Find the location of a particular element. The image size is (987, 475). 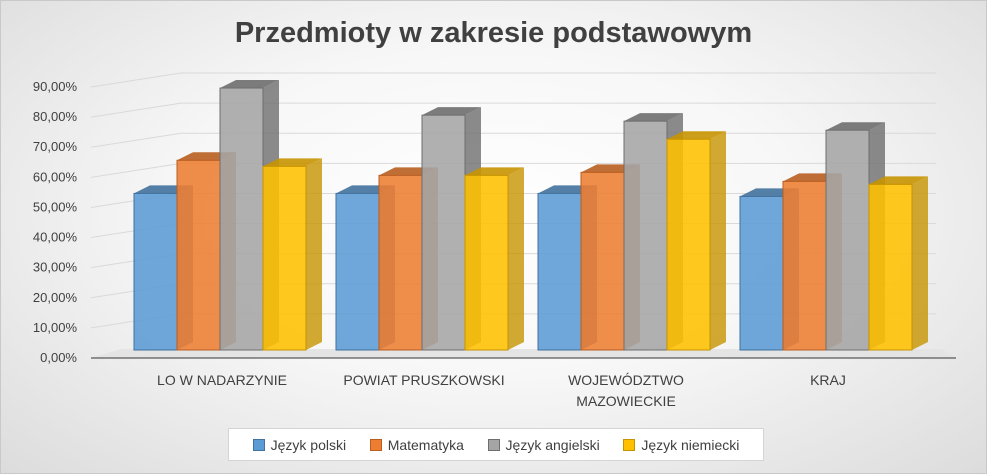

x-category-label: POWIAT PRUSZKOWSKI is located at coordinates (423, 380).